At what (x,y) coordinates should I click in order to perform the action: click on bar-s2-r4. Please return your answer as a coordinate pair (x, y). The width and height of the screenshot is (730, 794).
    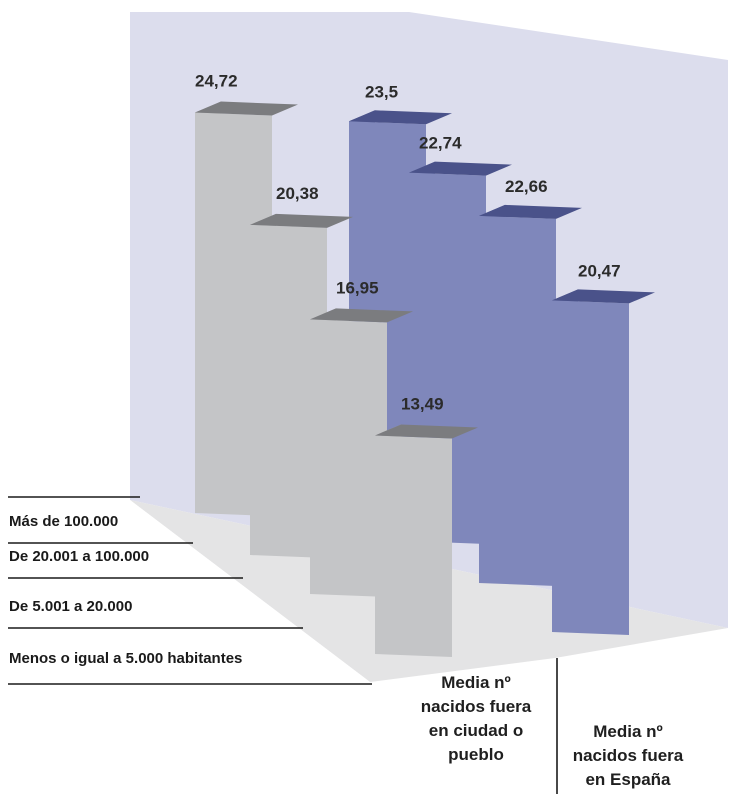
    Looking at the image, I should click on (603, 462).